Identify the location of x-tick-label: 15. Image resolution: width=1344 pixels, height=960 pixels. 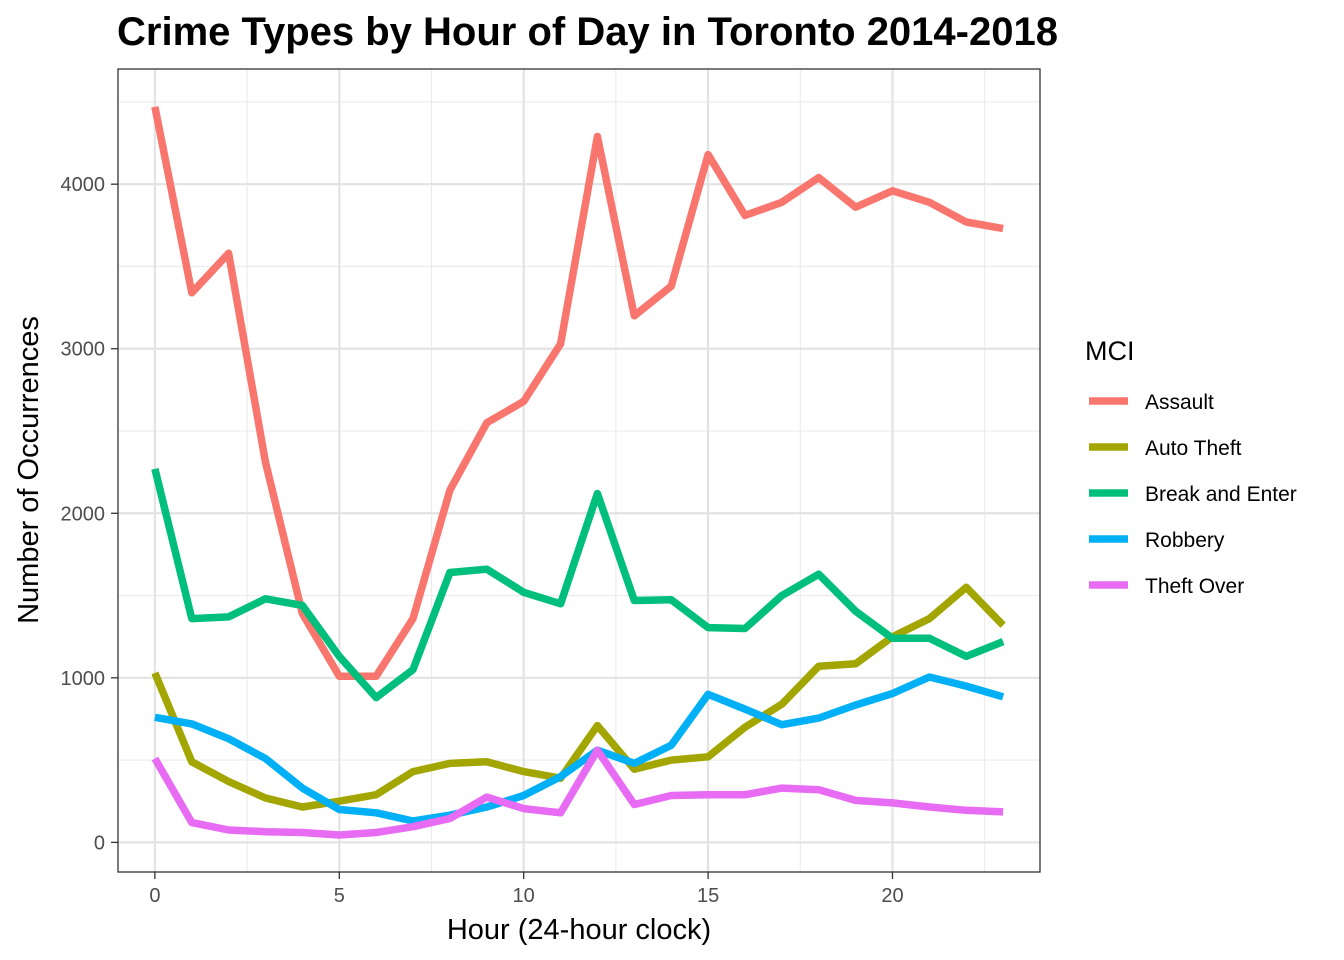
(708, 896).